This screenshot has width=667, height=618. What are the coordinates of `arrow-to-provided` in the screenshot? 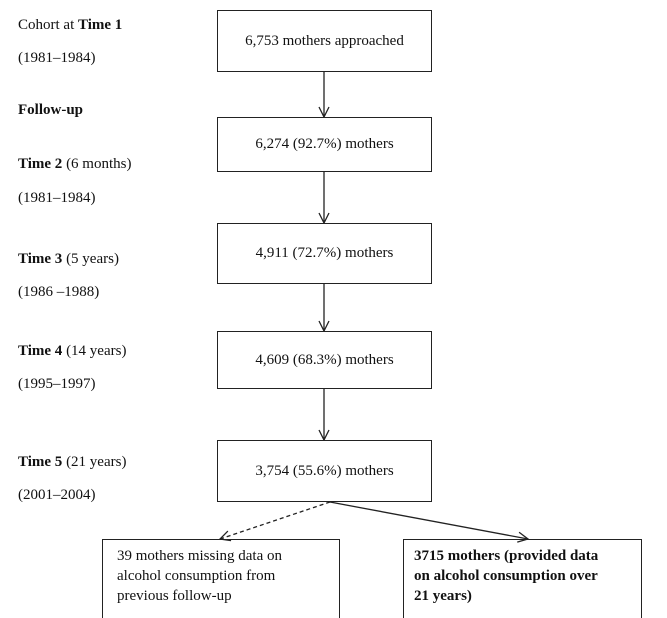 It's located at (428, 520).